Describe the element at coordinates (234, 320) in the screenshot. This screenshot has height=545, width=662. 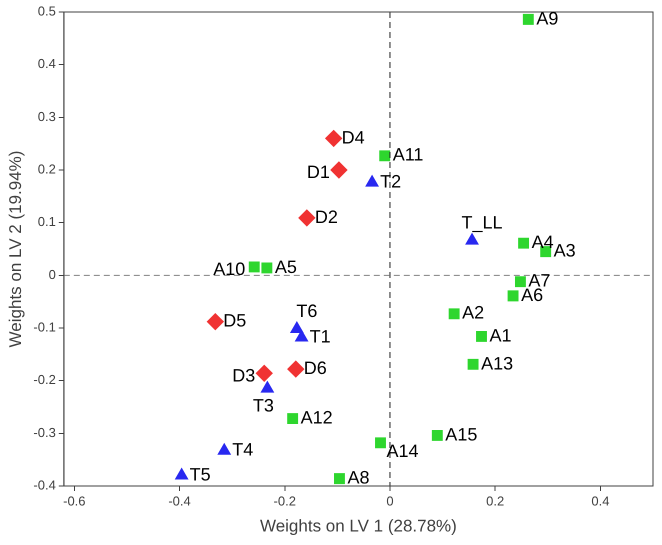
I see `annotation: D5` at that location.